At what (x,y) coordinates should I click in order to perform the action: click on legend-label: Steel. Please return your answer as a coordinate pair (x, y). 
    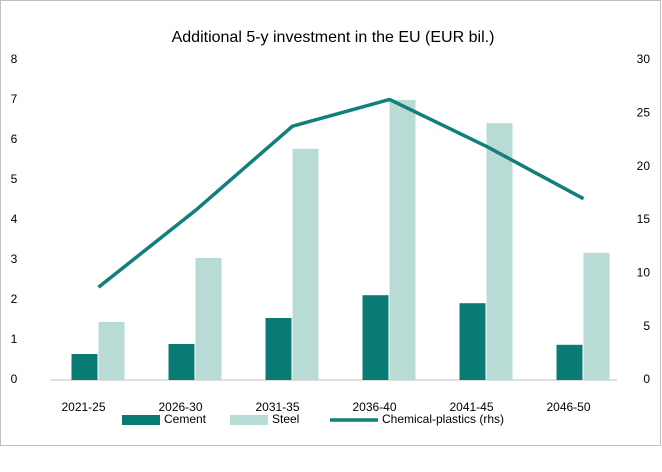
    Looking at the image, I should click on (285, 419).